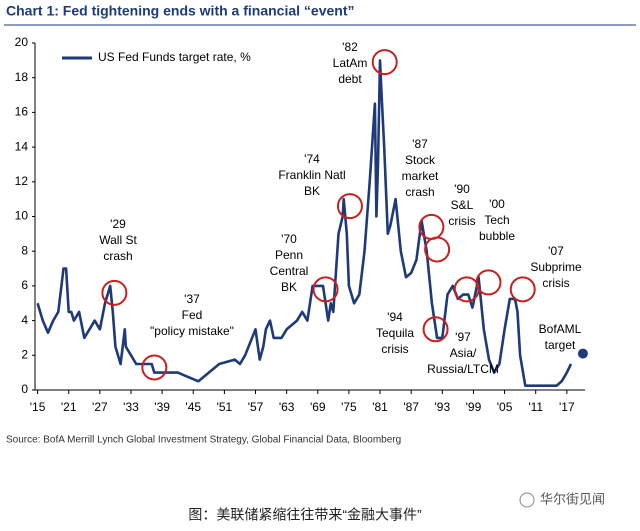 The image size is (640, 531). I want to click on annotation-text: Tequila, so click(395, 333).